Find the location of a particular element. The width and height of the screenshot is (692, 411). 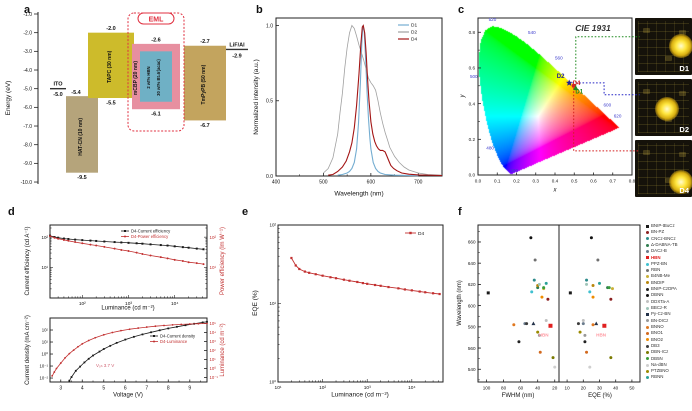

svg-text: -9.5 is located at coordinates (81, 178).